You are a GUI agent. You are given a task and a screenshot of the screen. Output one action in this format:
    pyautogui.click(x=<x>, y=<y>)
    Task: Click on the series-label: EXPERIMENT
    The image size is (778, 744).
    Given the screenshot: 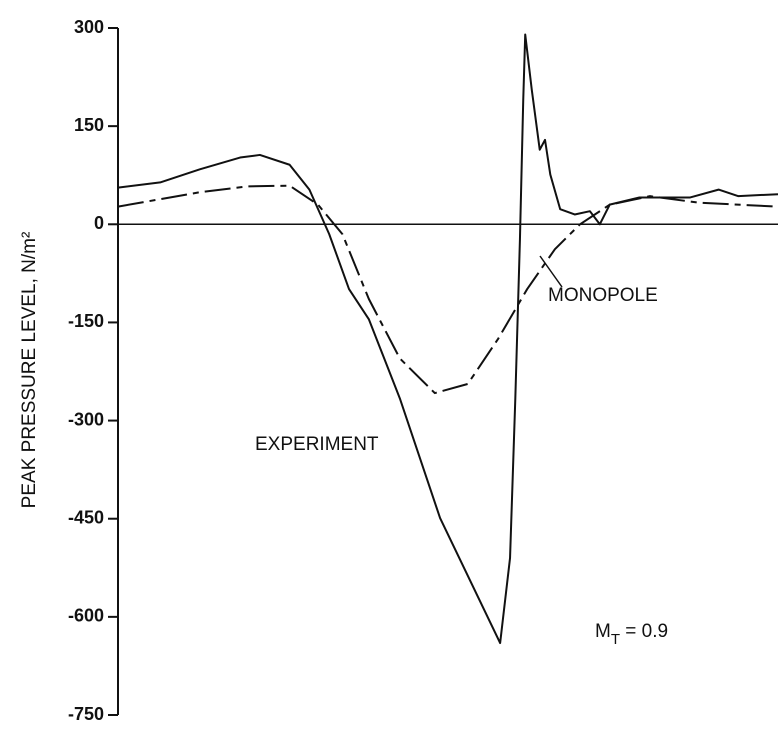 What is the action you would take?
    pyautogui.click(x=317, y=444)
    